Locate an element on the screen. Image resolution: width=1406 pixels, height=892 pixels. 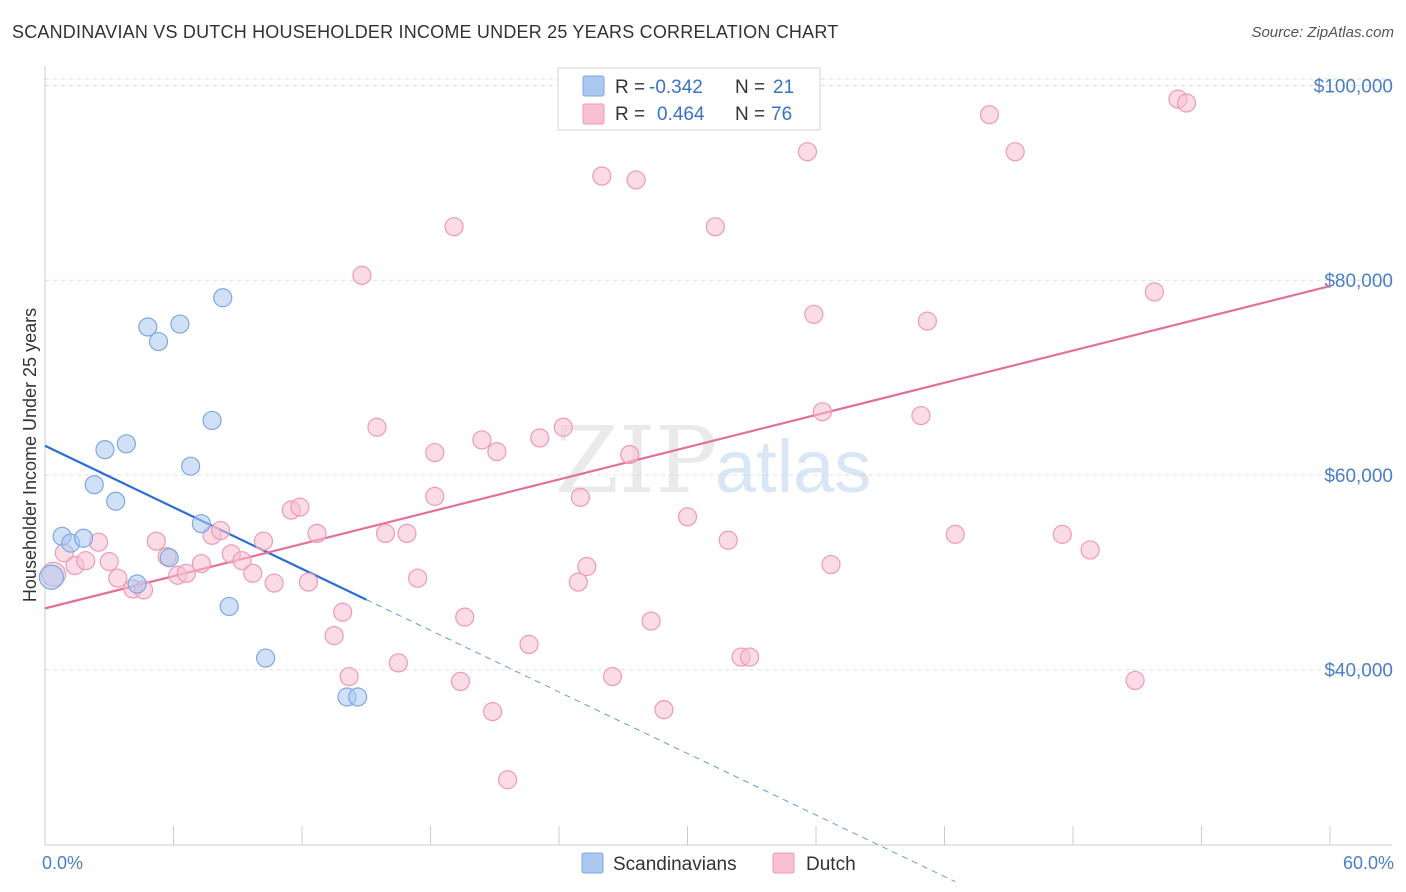
x-tick-label-right: 60.0% is located at coordinates (1368, 863).